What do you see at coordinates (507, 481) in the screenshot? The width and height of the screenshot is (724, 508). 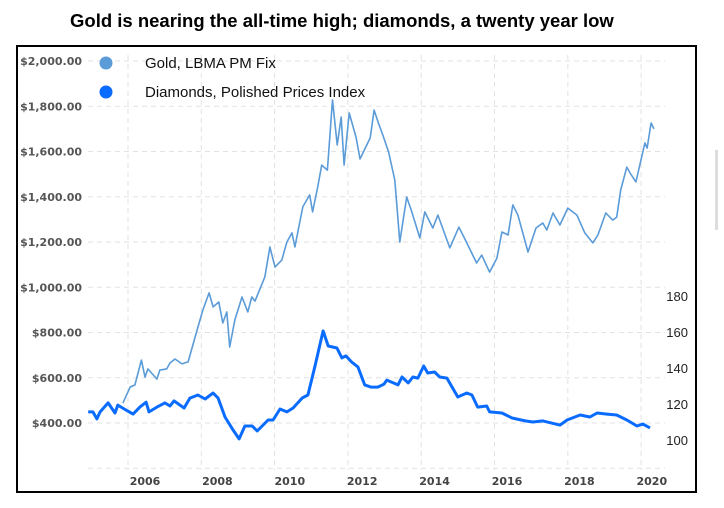 I see `x-tick-label: 2016` at bounding box center [507, 481].